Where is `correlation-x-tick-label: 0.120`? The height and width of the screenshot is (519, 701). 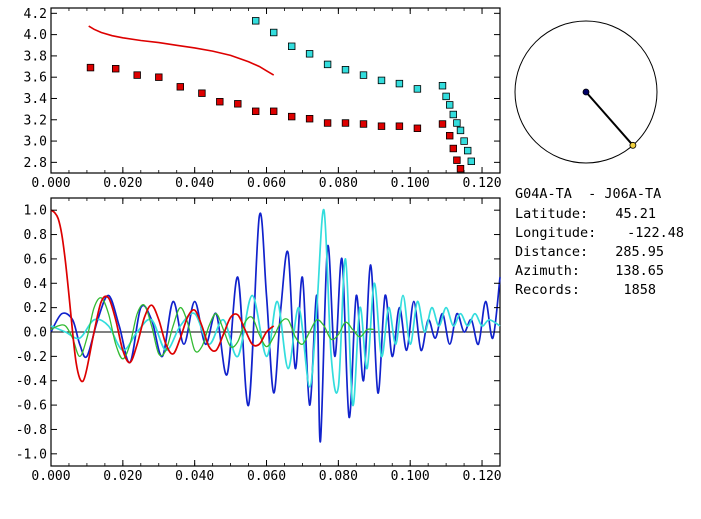 correlation-x-tick-label: 0.120 is located at coordinates (481, 476).